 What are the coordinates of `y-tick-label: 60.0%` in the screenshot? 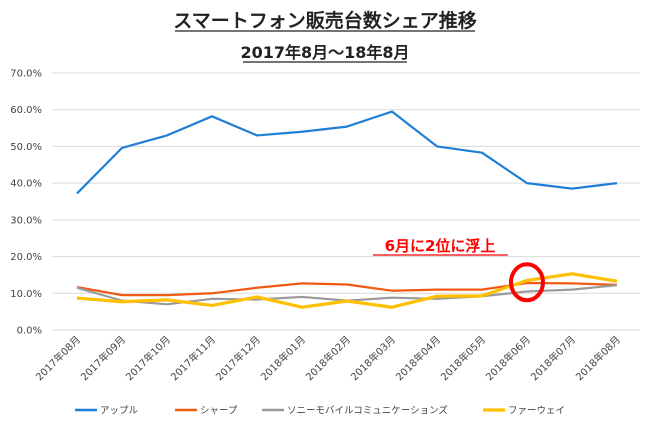 It's located at (26, 110).